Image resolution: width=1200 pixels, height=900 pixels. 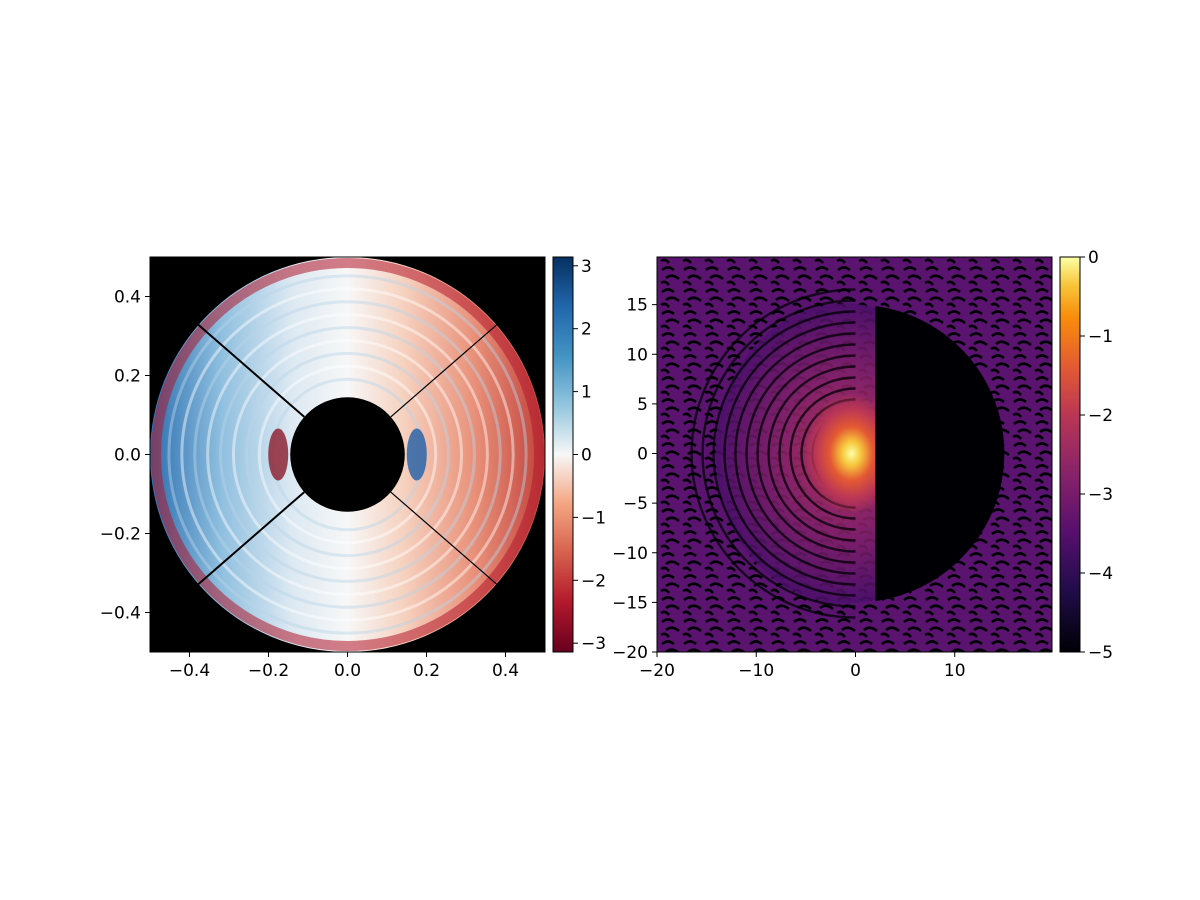 I want to click on intensity-colorbar-gradient, so click(x=1070, y=454).